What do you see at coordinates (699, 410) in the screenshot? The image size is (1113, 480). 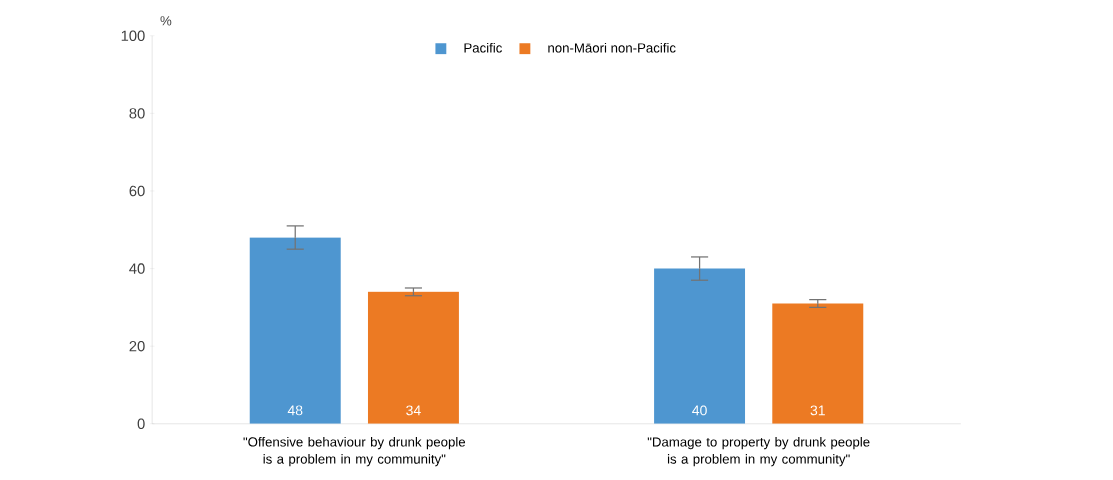 I see `data-label: 40` at bounding box center [699, 410].